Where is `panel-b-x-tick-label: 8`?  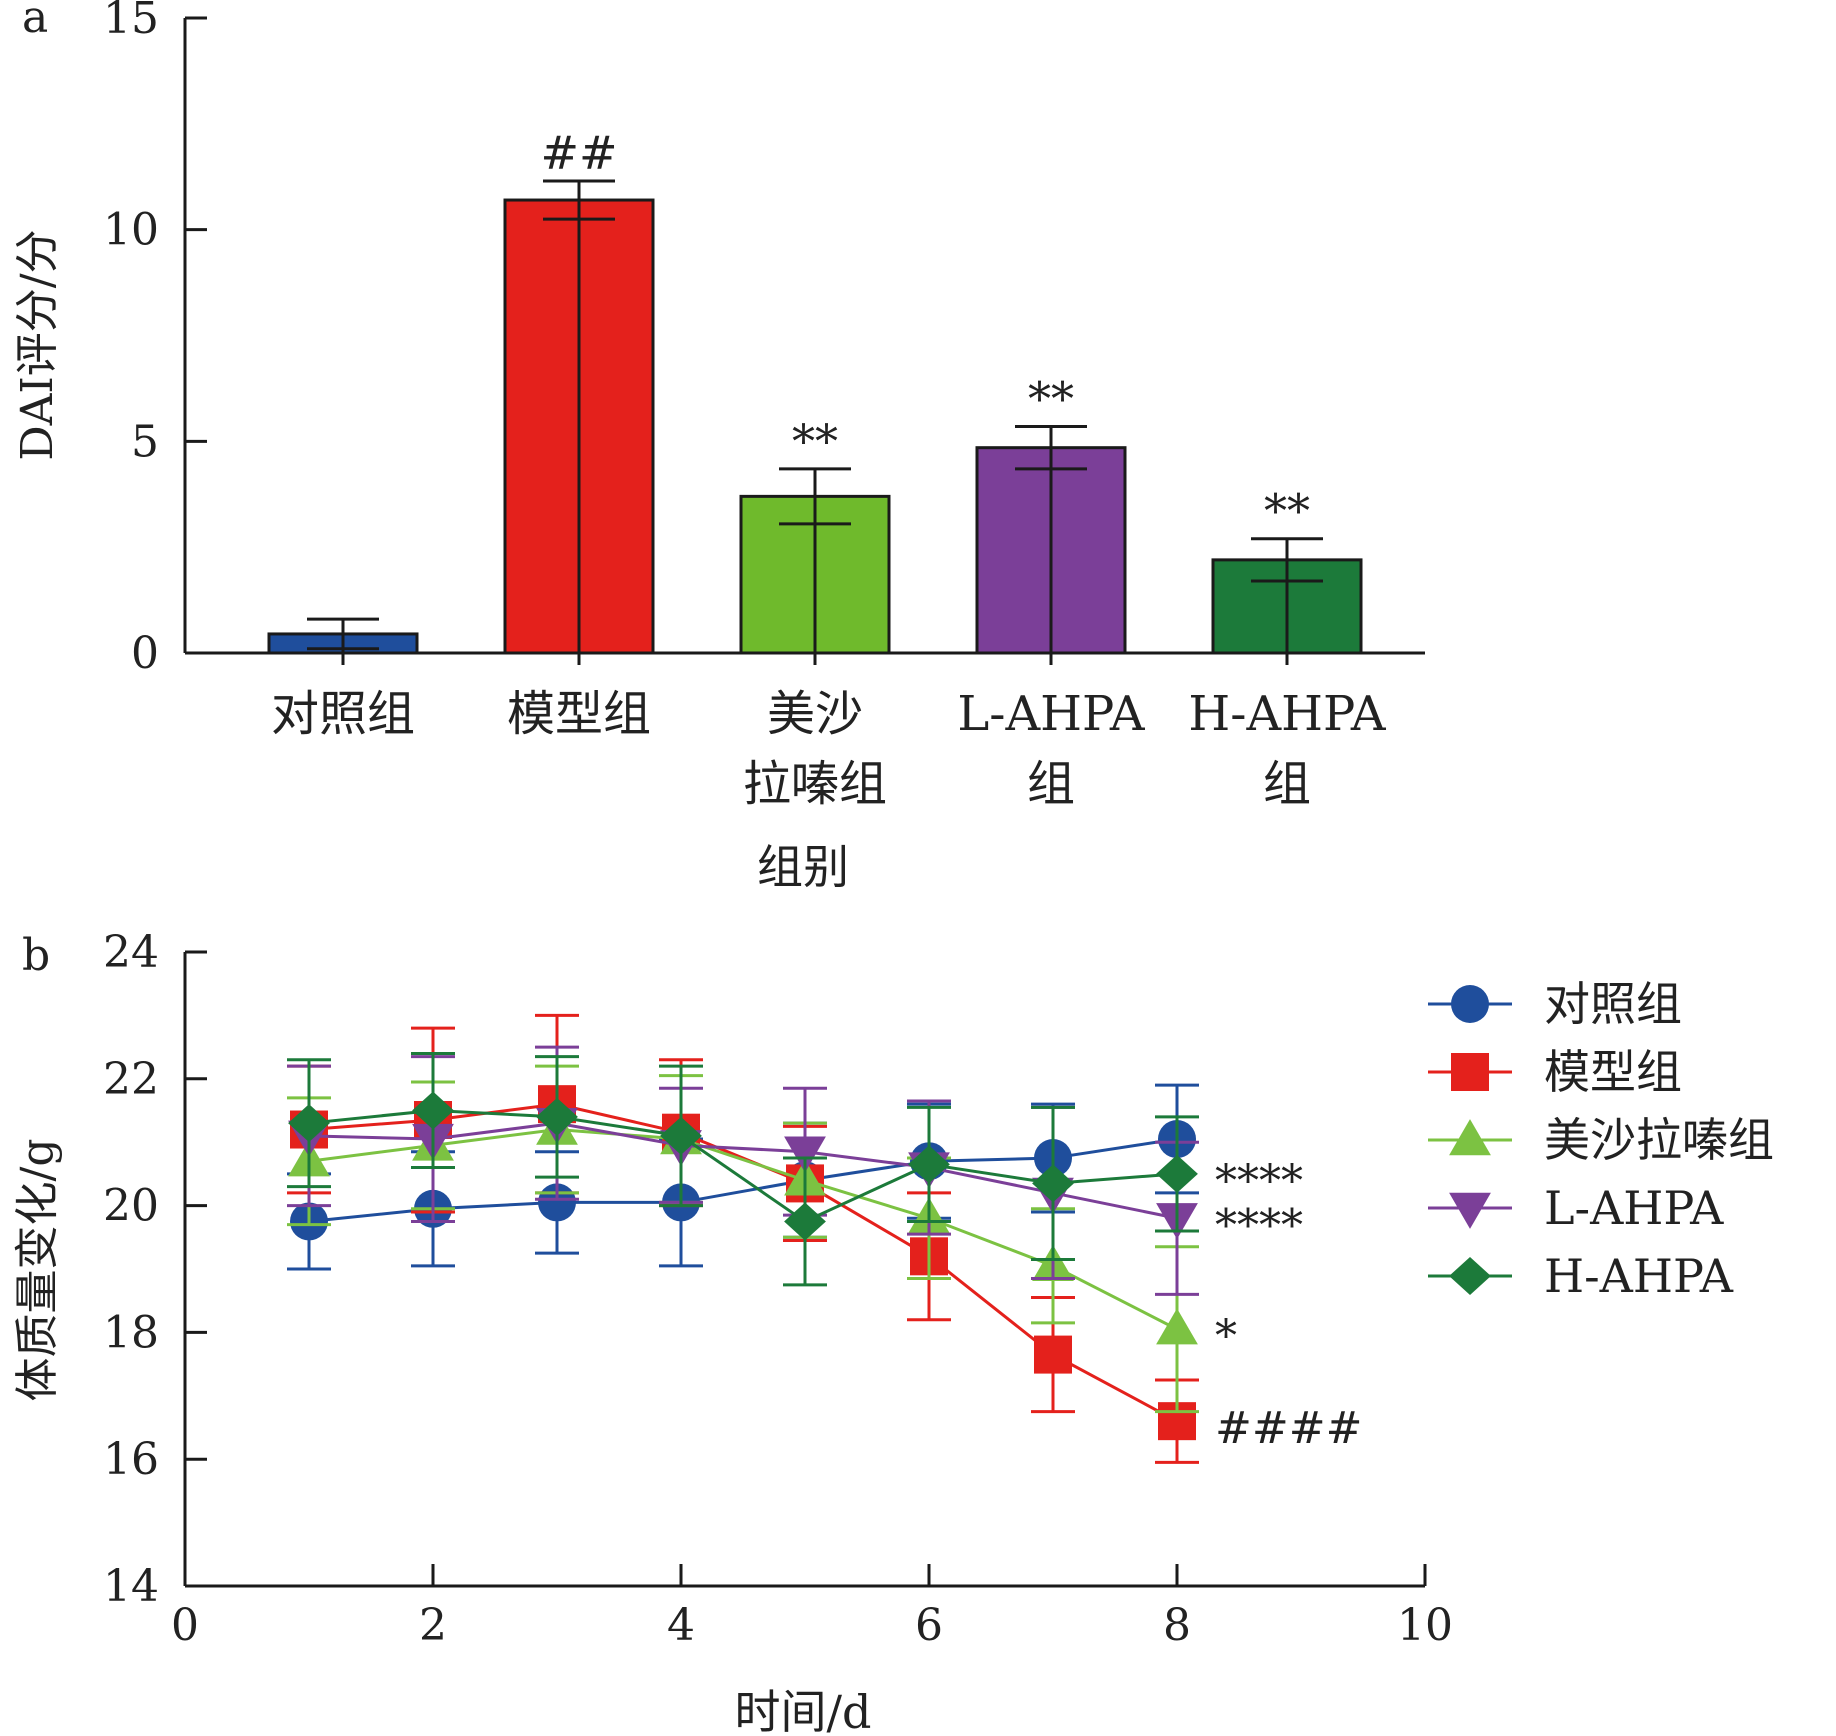
panel-b-x-tick-label: 8 is located at coordinates (1177, 1625).